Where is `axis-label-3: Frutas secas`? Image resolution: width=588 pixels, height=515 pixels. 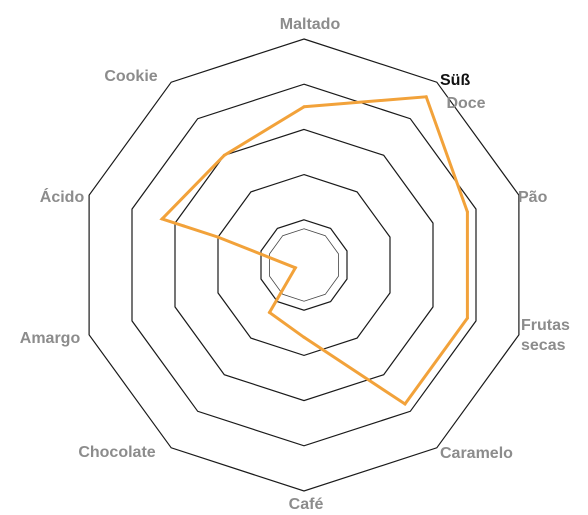
axis-label-3: Frutas secas is located at coordinates (545, 335).